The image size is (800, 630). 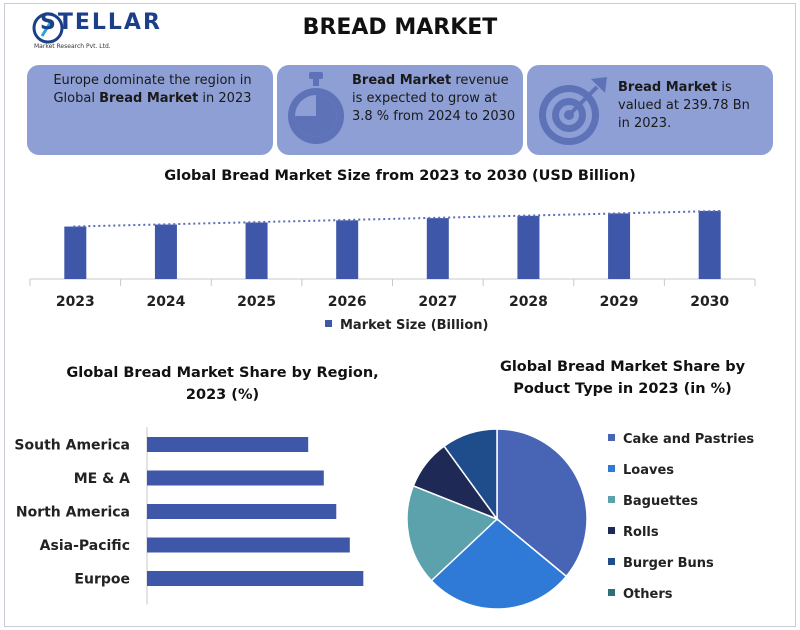 What do you see at coordinates (72, 46) in the screenshot?
I see `logo-subtext: Market Research Pvt. Ltd.` at bounding box center [72, 46].